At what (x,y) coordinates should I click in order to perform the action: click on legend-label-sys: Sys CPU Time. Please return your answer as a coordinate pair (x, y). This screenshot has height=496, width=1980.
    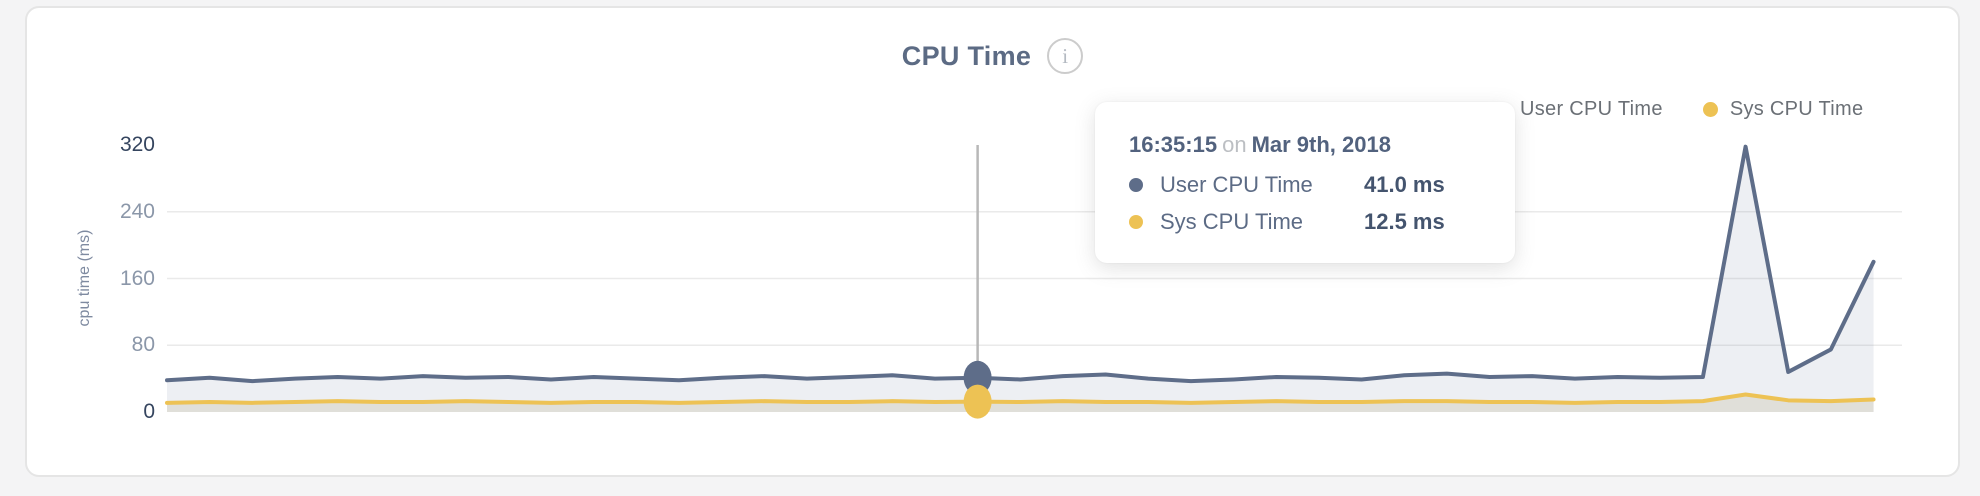
    Looking at the image, I should click on (1796, 109).